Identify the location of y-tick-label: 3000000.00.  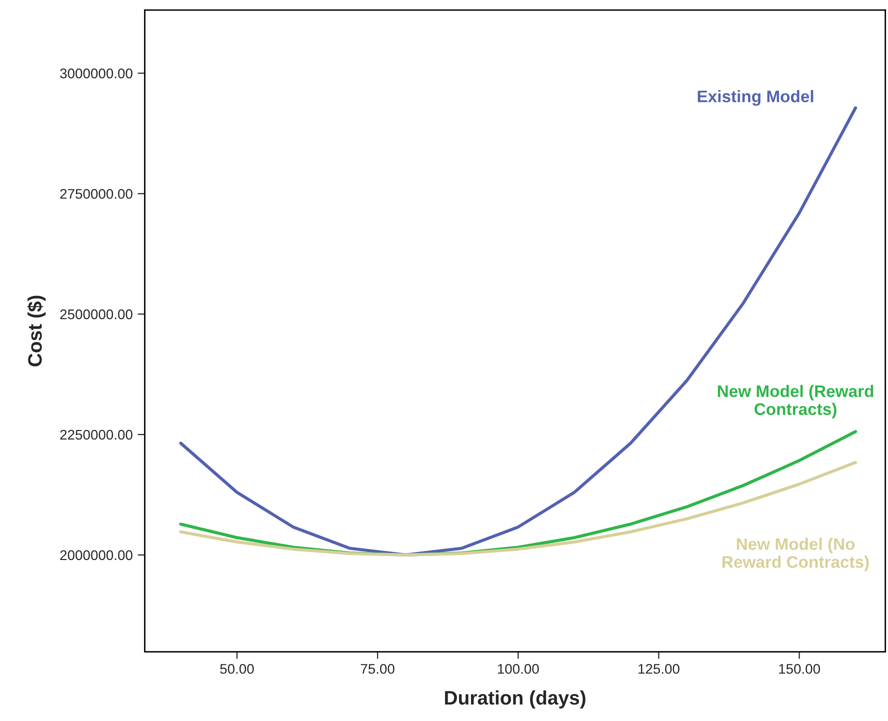
(96, 73).